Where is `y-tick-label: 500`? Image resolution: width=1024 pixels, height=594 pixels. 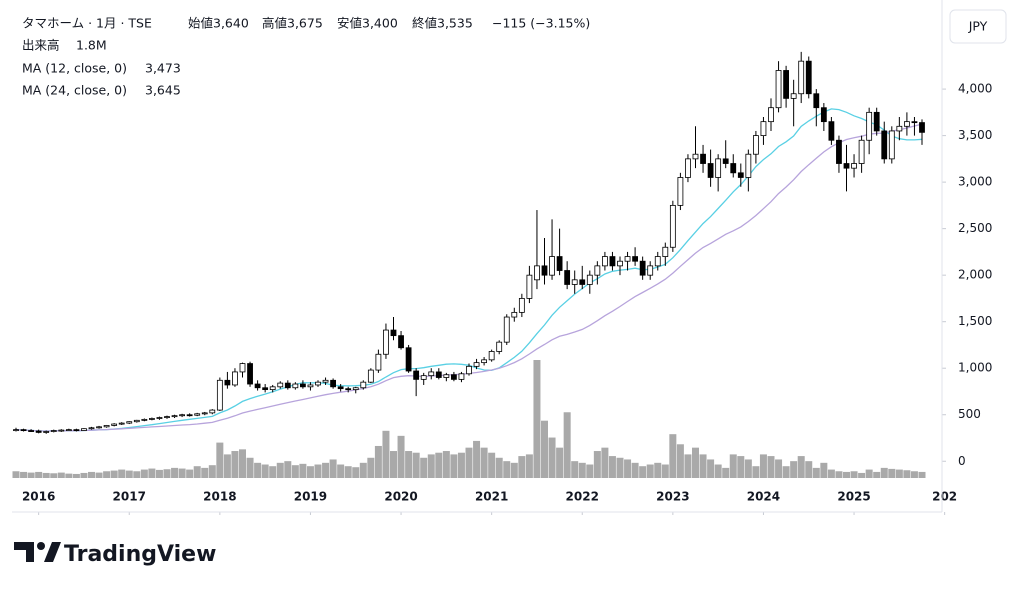
y-tick-label: 500 is located at coordinates (969, 414).